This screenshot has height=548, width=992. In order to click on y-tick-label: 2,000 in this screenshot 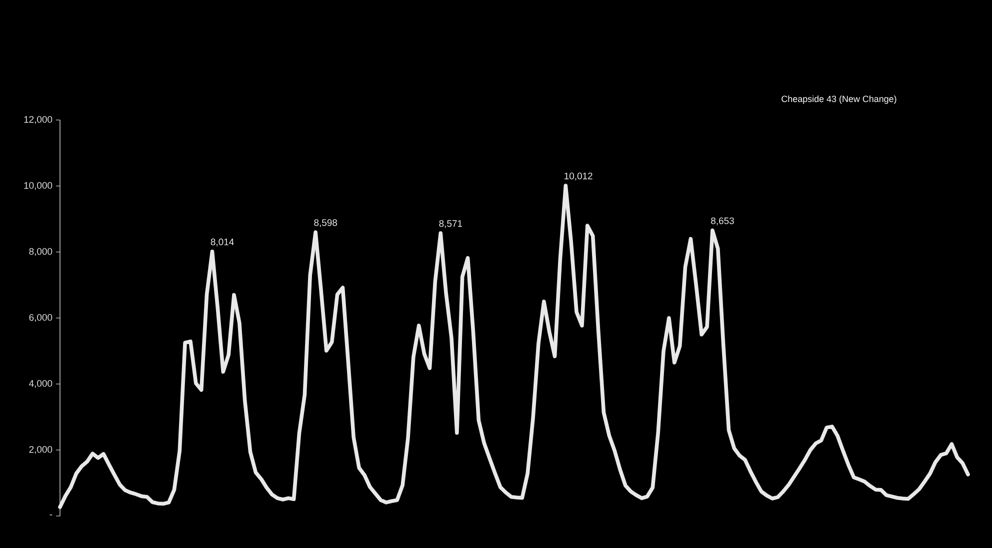, I will do `click(40, 450)`.